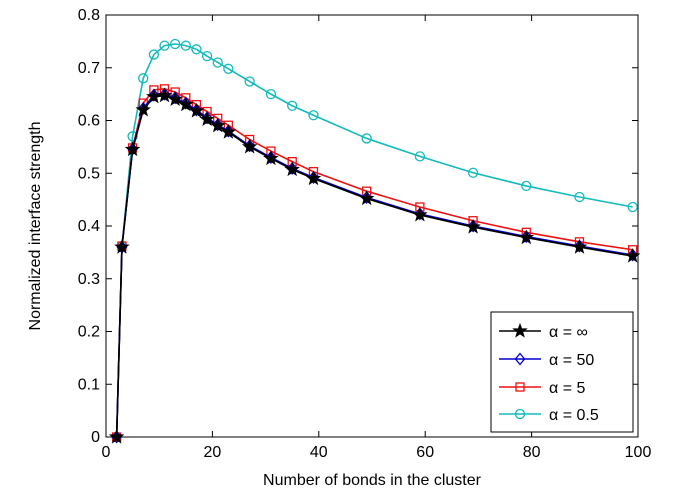  I want to click on y-tick-label: 0.2, so click(89, 332).